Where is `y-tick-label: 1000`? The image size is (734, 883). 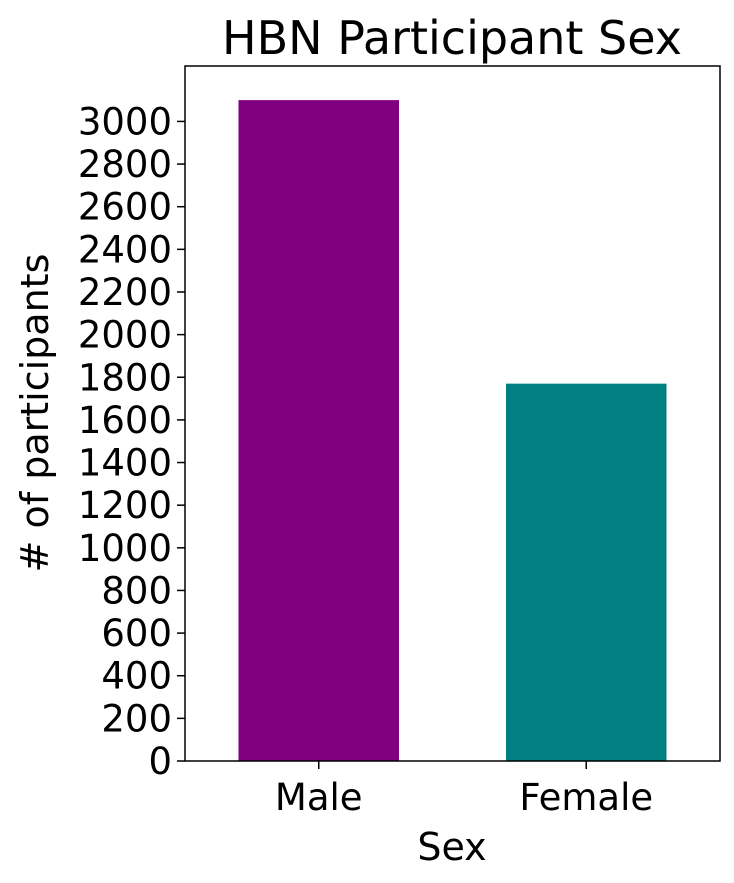 y-tick-label: 1000 is located at coordinates (125, 548).